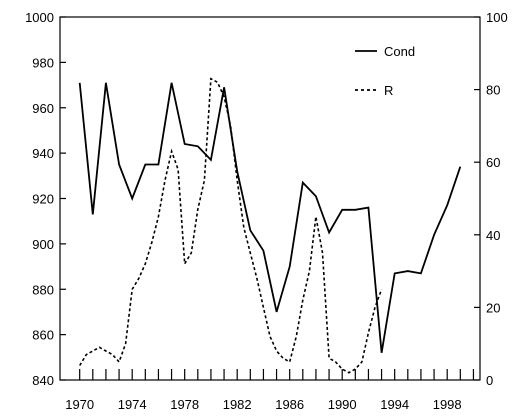 This screenshot has height=416, width=529. Describe the element at coordinates (493, 90) in the screenshot. I see `y-right-tick-label: 80` at that location.